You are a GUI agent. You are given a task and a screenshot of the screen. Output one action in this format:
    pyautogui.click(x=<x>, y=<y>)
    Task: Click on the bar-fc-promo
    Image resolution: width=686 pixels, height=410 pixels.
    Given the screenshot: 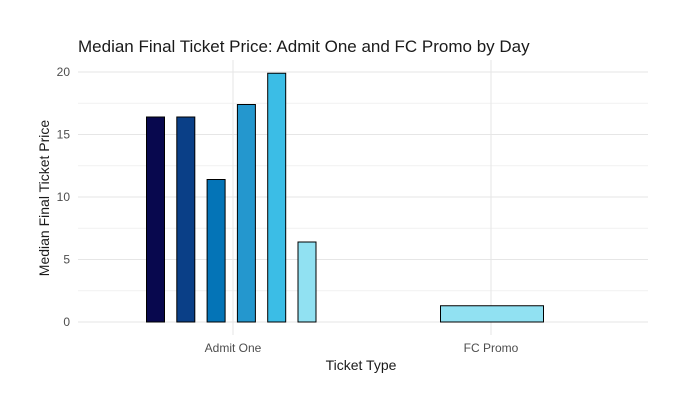 What is the action you would take?
    pyautogui.click(x=492, y=314)
    